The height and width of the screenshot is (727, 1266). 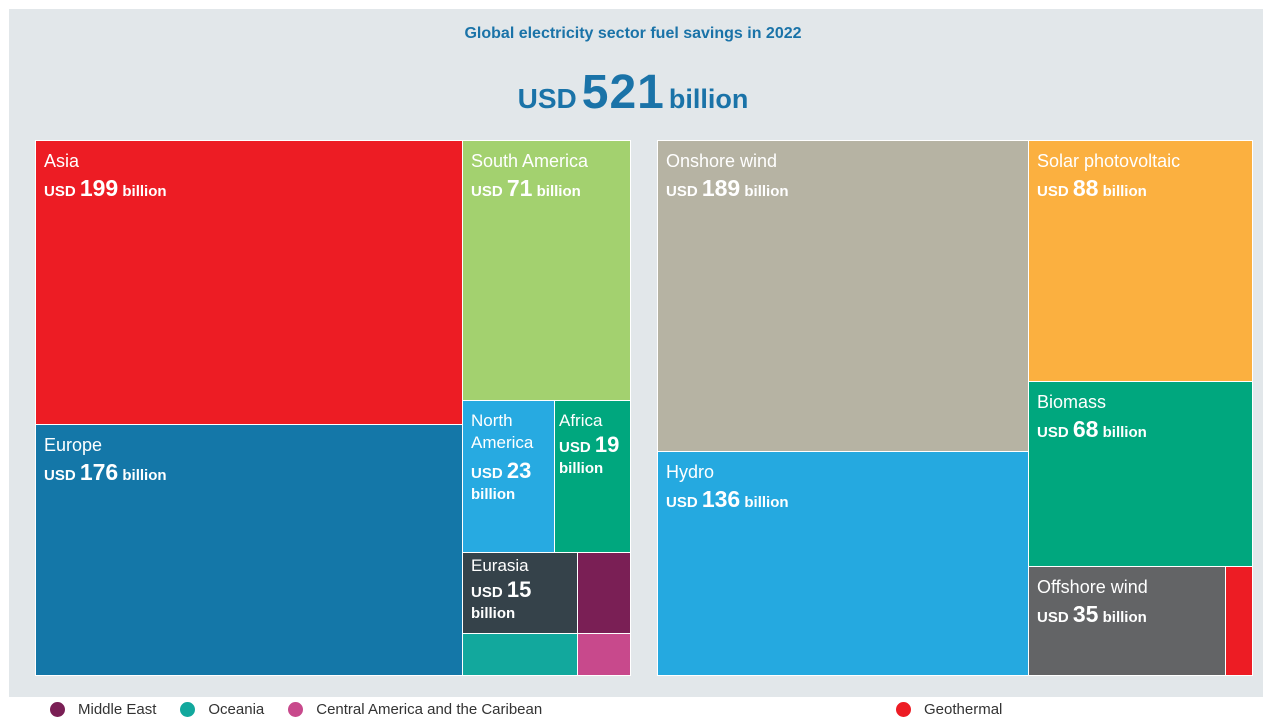 What do you see at coordinates (722, 161) in the screenshot?
I see `tile-label: Onshore wind` at bounding box center [722, 161].